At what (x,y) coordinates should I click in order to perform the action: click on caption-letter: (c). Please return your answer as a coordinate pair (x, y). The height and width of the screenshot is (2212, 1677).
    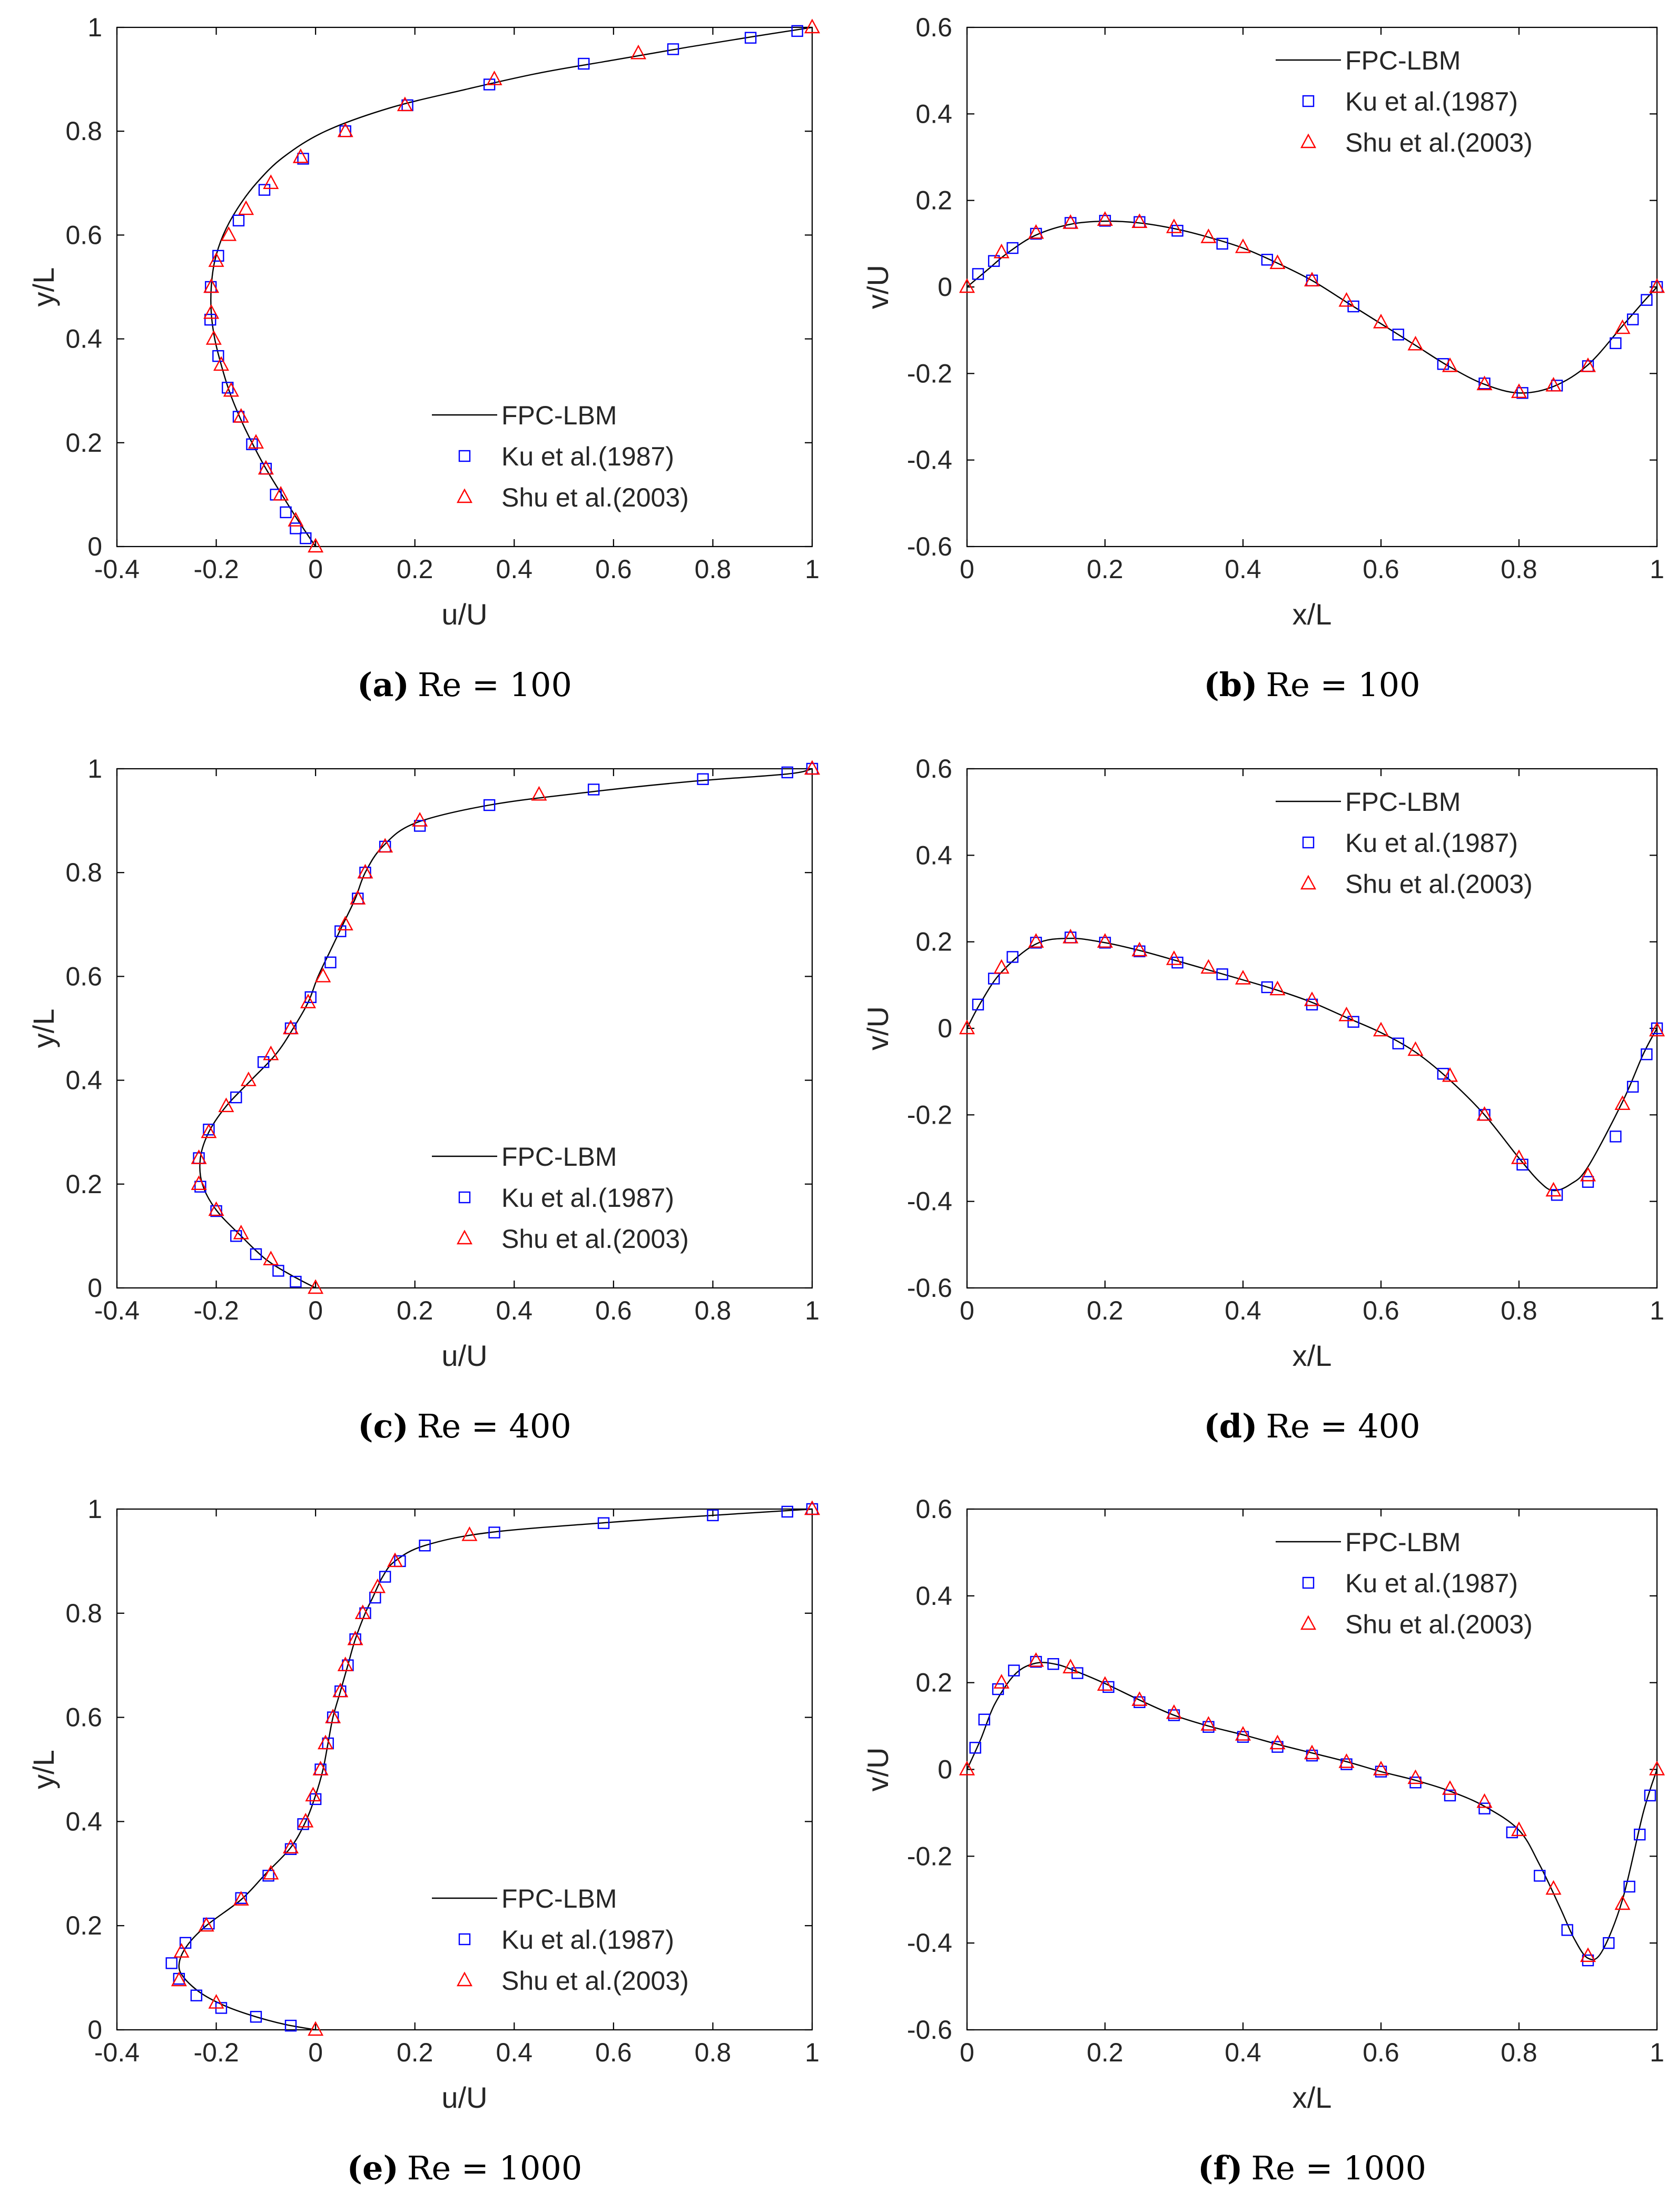
    Looking at the image, I should click on (383, 1426).